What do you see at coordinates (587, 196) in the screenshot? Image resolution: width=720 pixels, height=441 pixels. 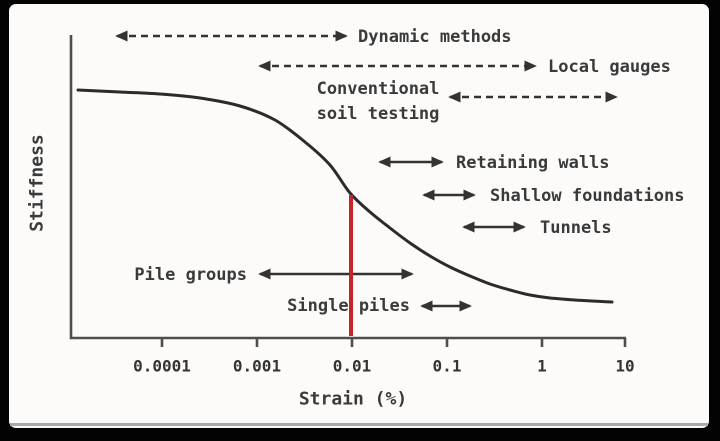 I see `shallow-foundations-label: Shallow foundations` at bounding box center [587, 196].